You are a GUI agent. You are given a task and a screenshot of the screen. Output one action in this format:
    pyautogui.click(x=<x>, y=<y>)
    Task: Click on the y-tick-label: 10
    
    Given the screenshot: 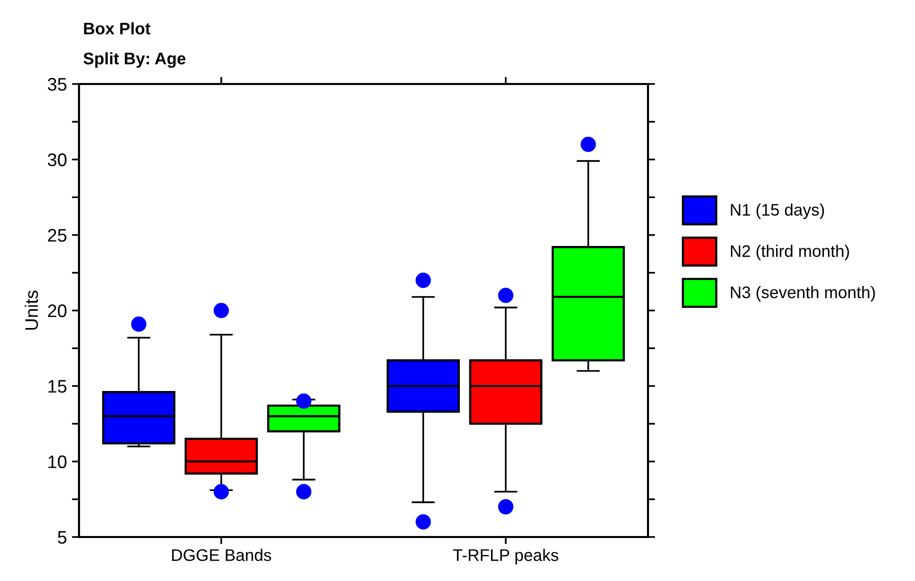 What is the action you would take?
    pyautogui.click(x=57, y=461)
    